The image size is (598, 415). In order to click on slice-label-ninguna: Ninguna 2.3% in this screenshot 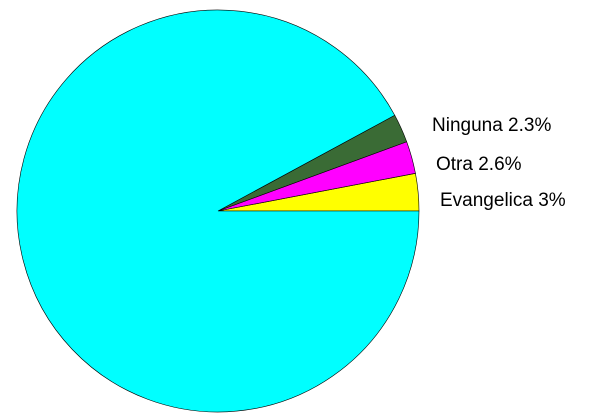, I will do `click(491, 125)`.